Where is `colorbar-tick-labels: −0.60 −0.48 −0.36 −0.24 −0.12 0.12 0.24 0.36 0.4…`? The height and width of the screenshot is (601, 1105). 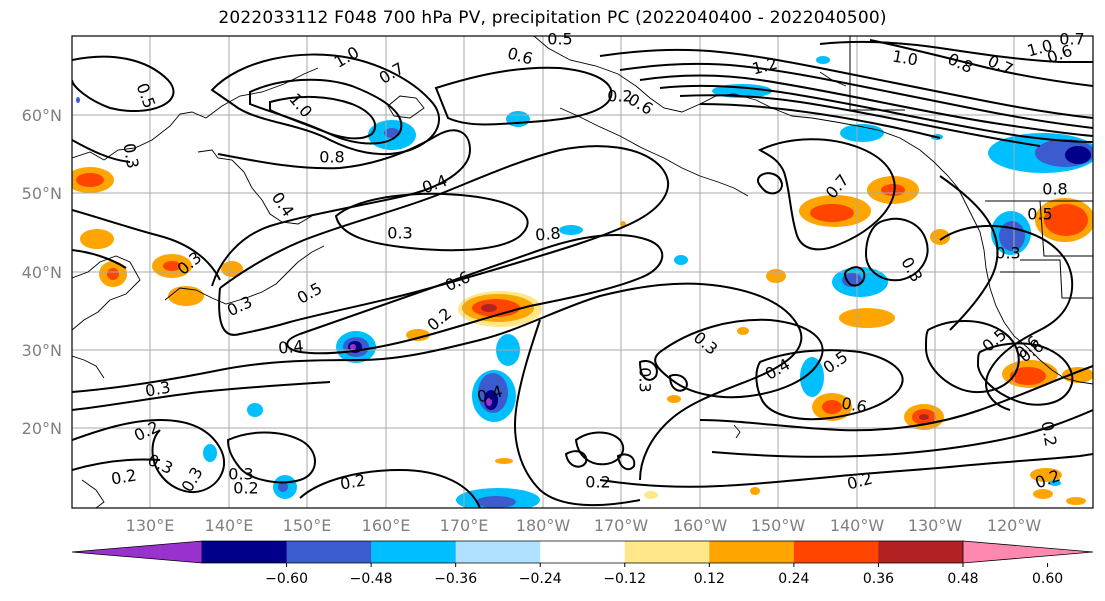
colorbar-tick-labels: −0.60 −0.48 −0.36 −0.24 −0.12 0.12 0.24 0.36 0.4… is located at coordinates (664, 575).